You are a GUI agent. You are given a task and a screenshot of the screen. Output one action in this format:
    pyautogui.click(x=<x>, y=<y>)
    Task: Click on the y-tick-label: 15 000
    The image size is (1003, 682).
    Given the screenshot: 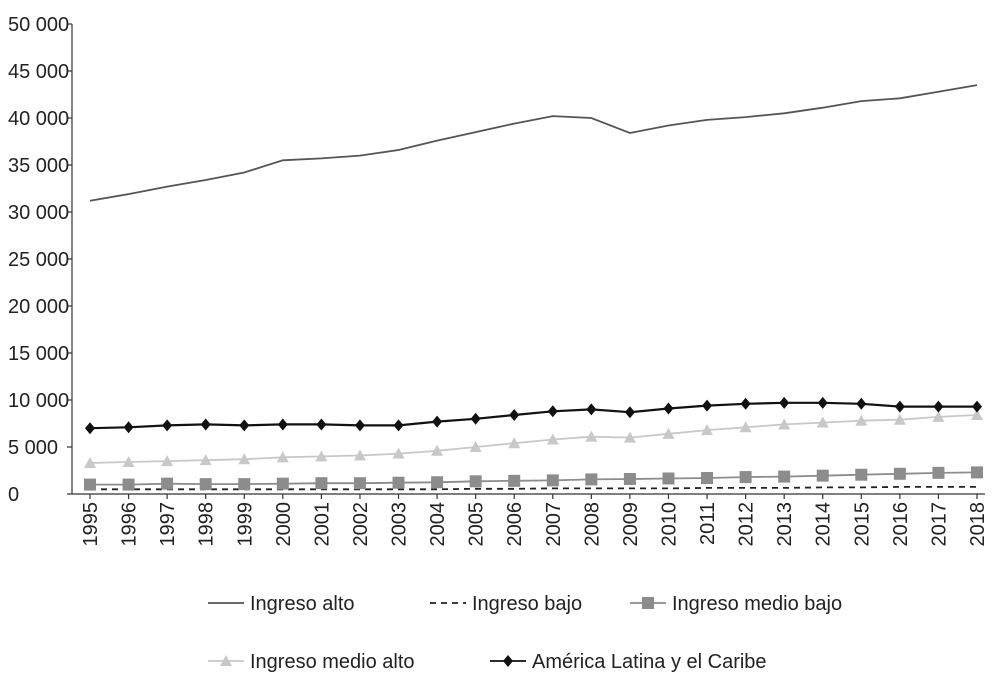 What is the action you would take?
    pyautogui.click(x=38, y=354)
    